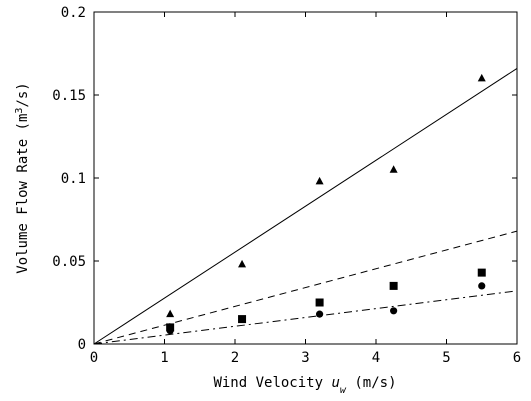 This screenshot has width=531, height=401. Describe the element at coordinates (82, 345) in the screenshot. I see `y-tick-label: 0` at that location.